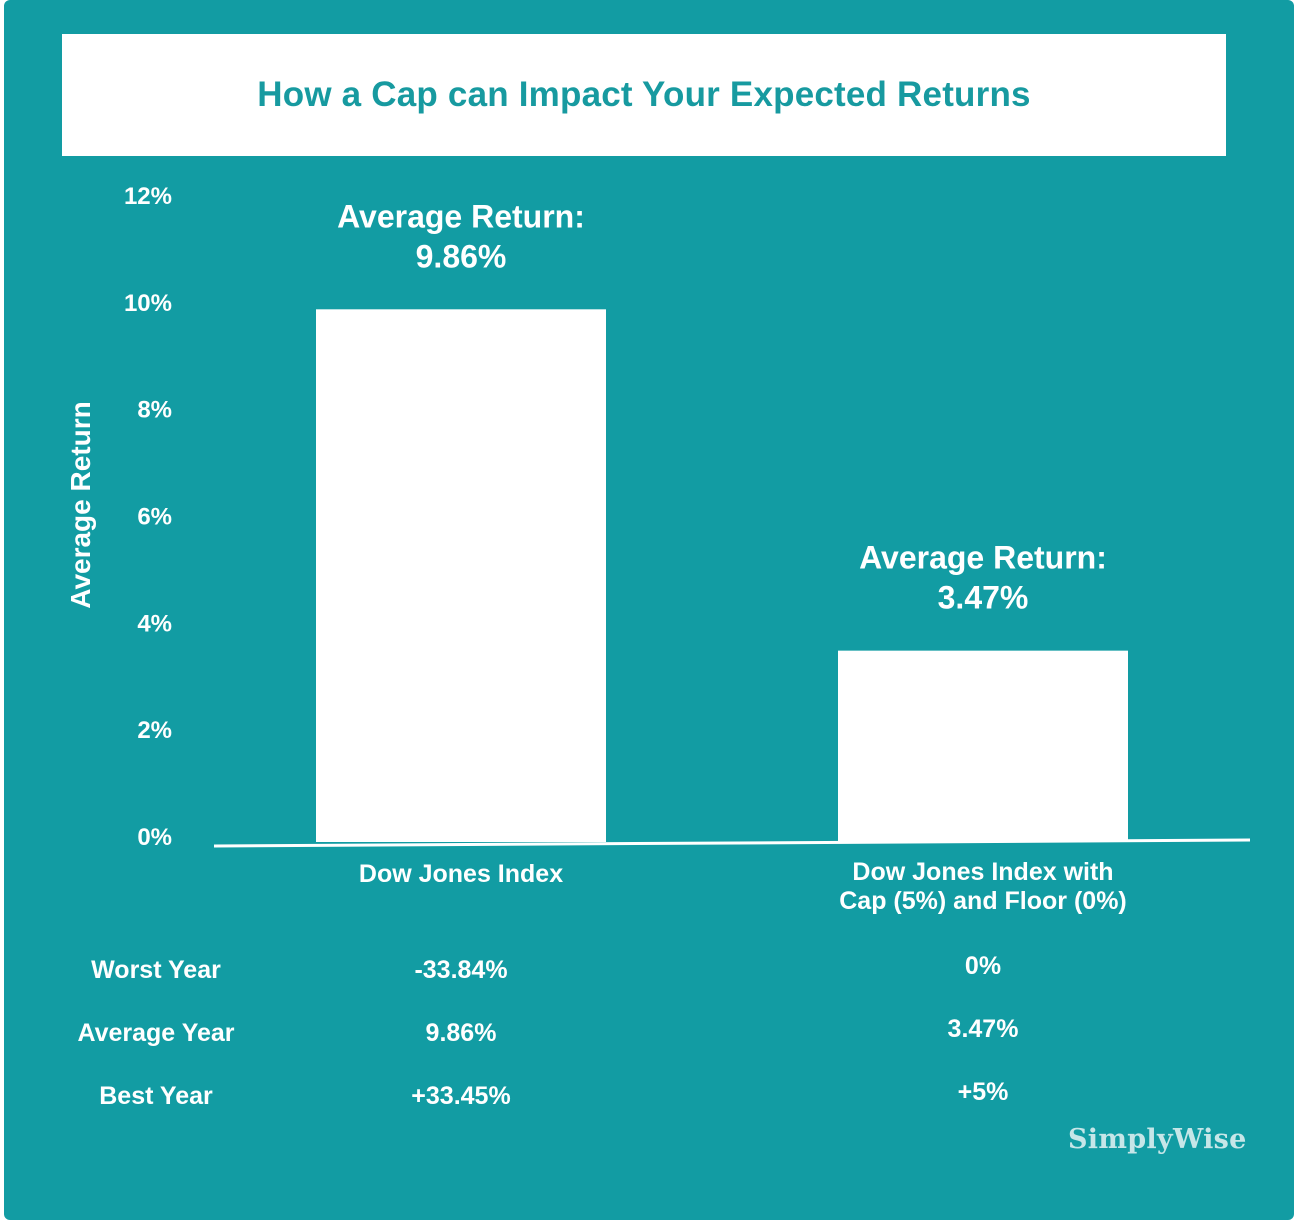 This screenshot has height=1226, width=1296. Describe the element at coordinates (983, 966) in the screenshot. I see `table-cell: 0%` at that location.